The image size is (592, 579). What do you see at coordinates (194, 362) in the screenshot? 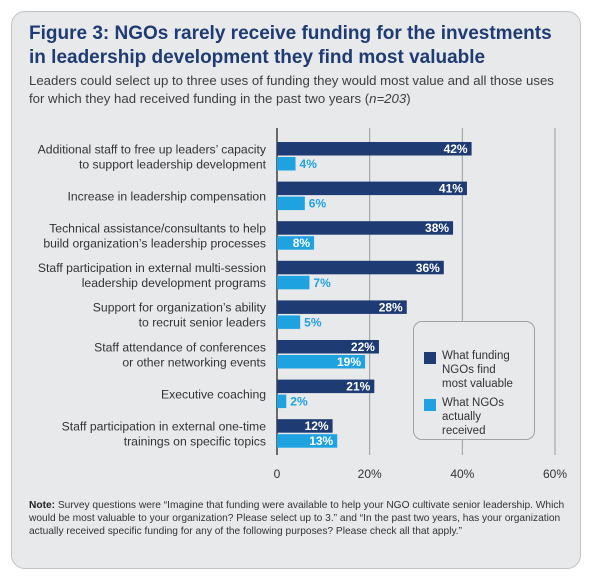
I see `category-label: or other networking events` at bounding box center [194, 362].